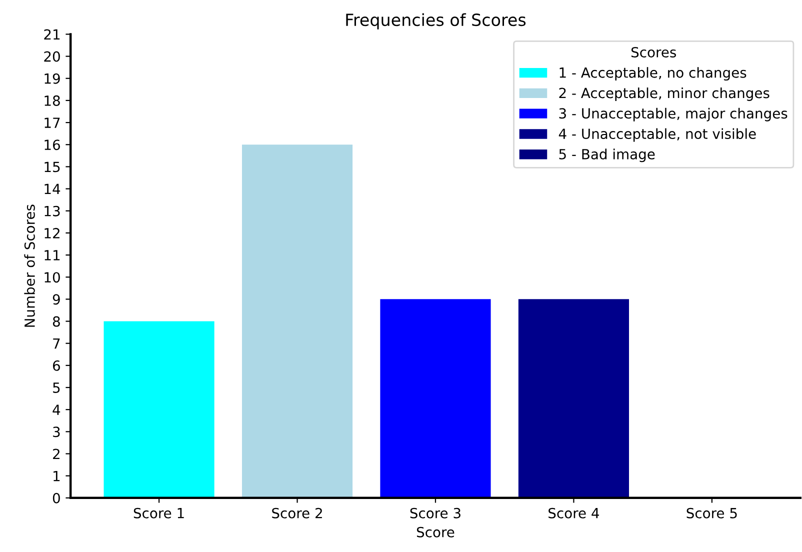  What do you see at coordinates (52, 211) in the screenshot?
I see `y-tick-label: 13` at bounding box center [52, 211].